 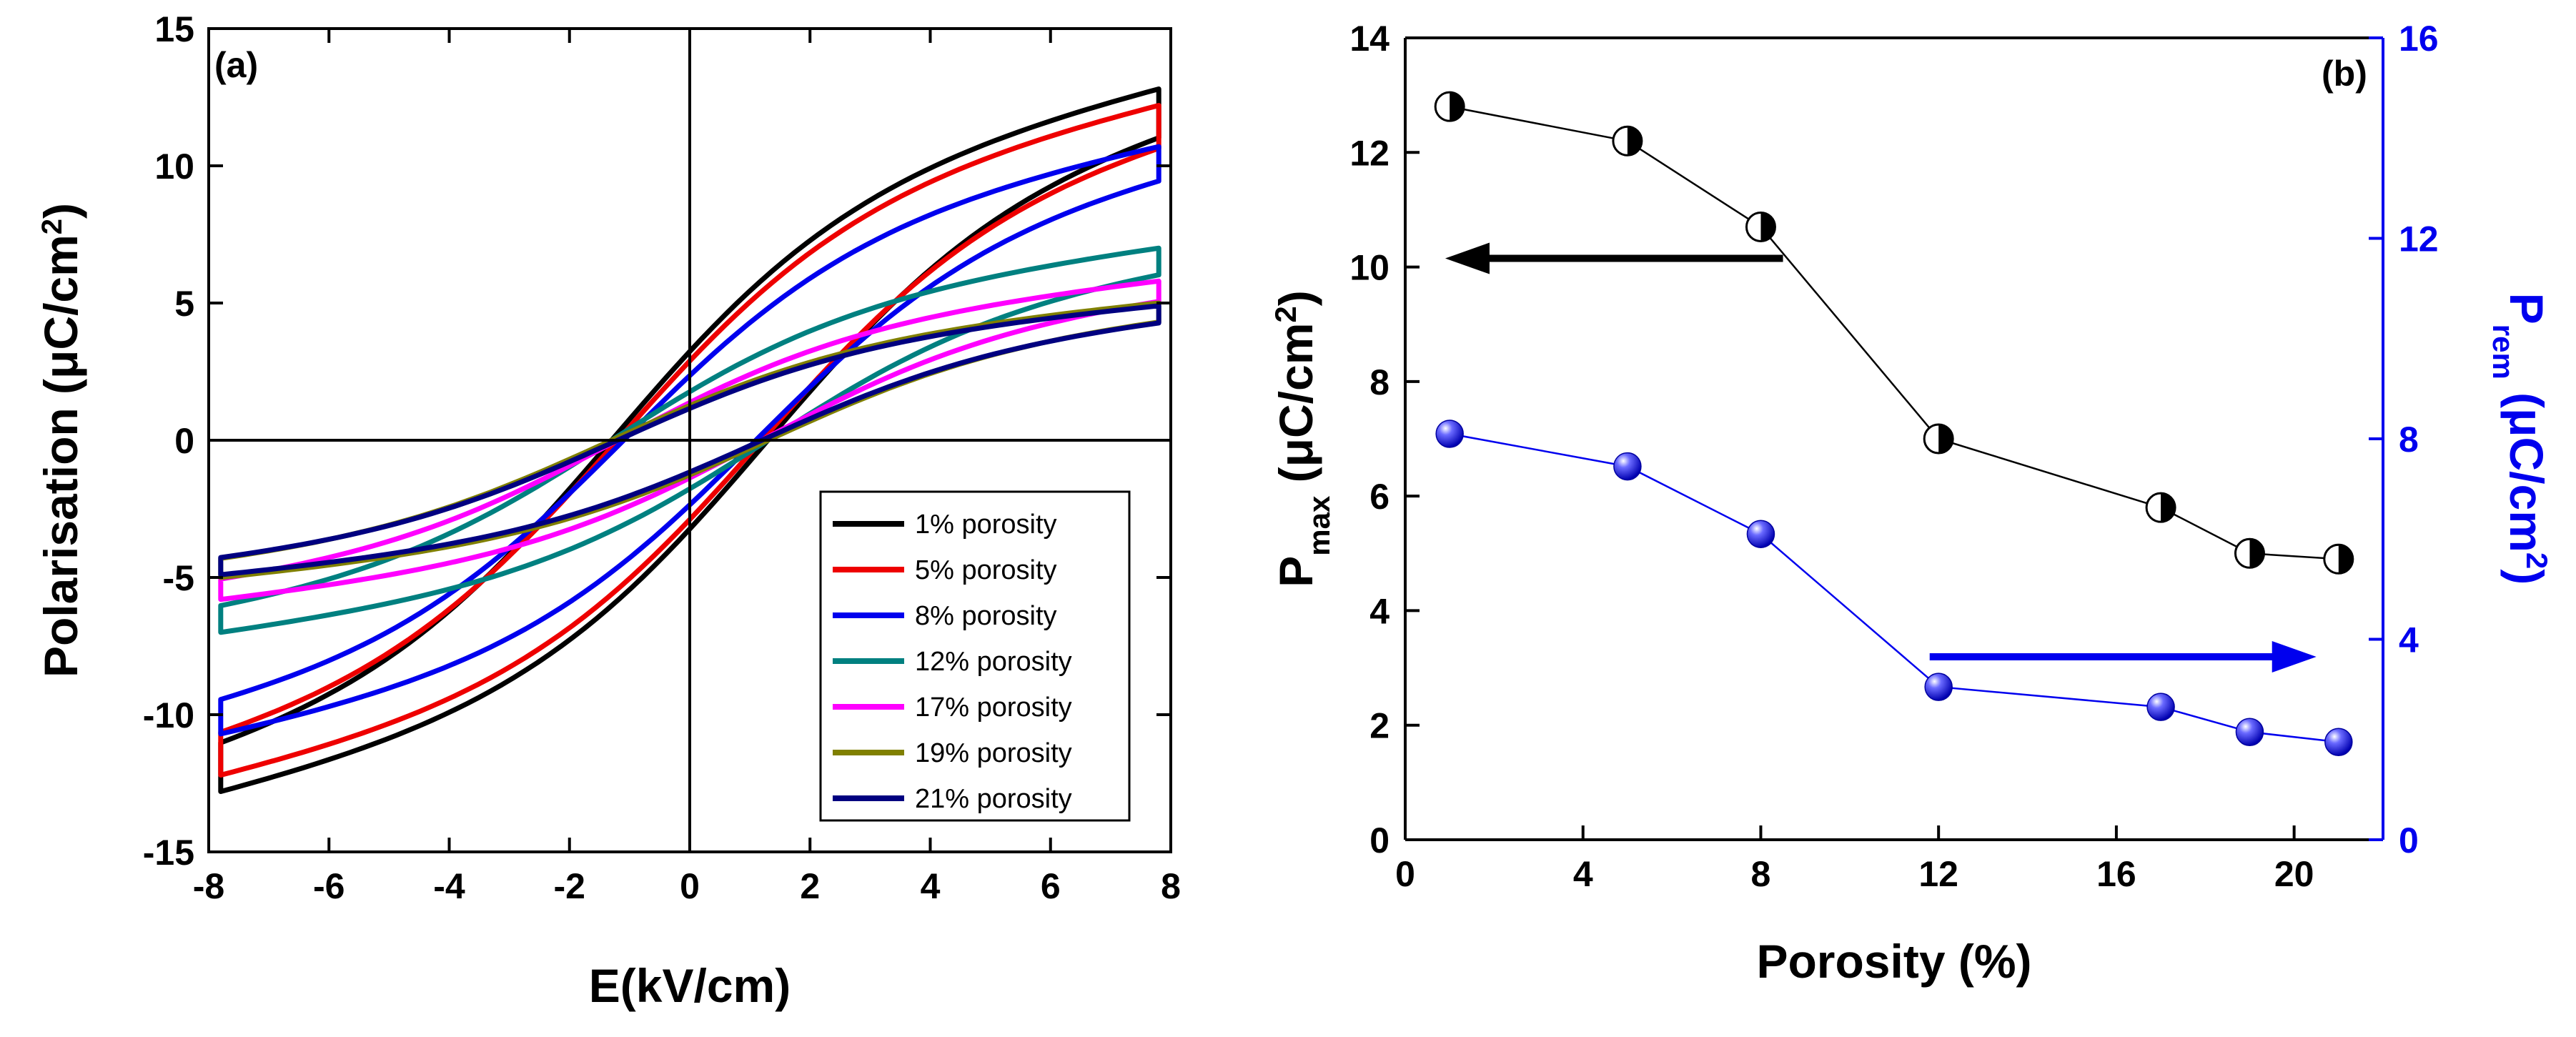 I want to click on y-tick-label-a: -5, so click(x=179, y=578).